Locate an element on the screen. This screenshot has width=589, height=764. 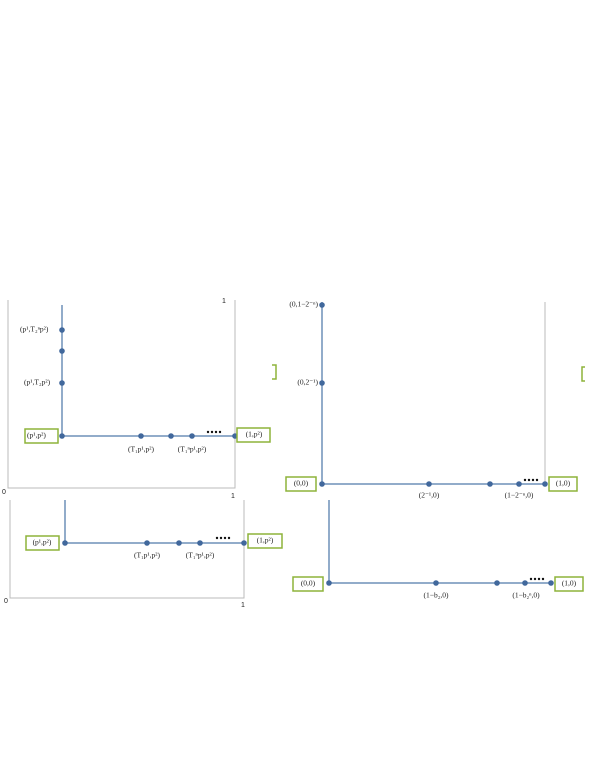
panel-bottom-right: (0,0) (1−b₂,0) (1−b₂ⁿ,0) (1,0) is located at coordinates (438, 550).